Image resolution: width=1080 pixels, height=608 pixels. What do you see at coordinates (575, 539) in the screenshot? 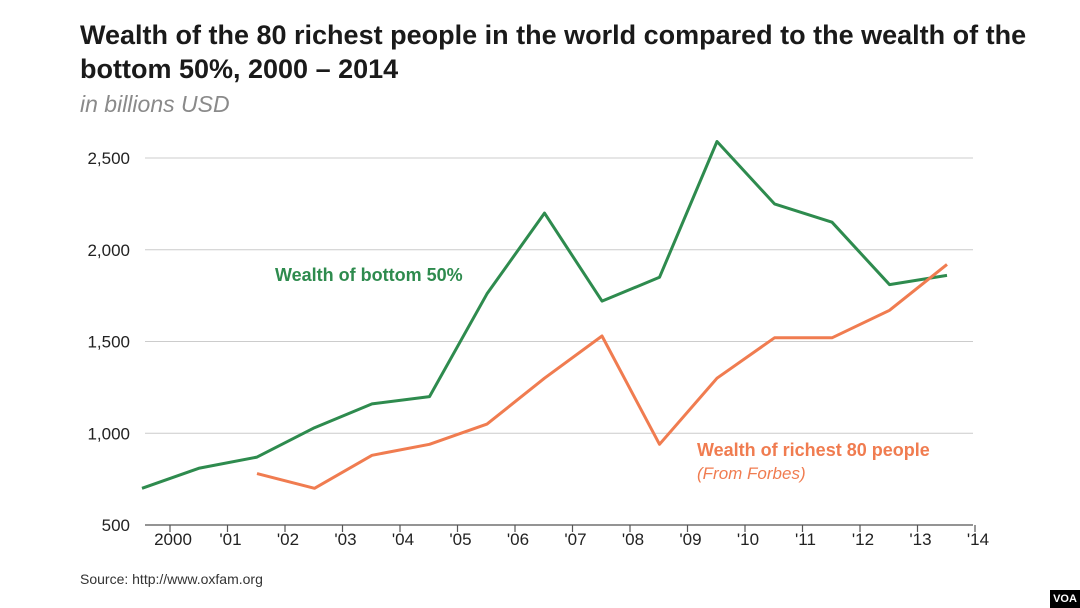
I see `x-tick-label: '07` at bounding box center [575, 539].